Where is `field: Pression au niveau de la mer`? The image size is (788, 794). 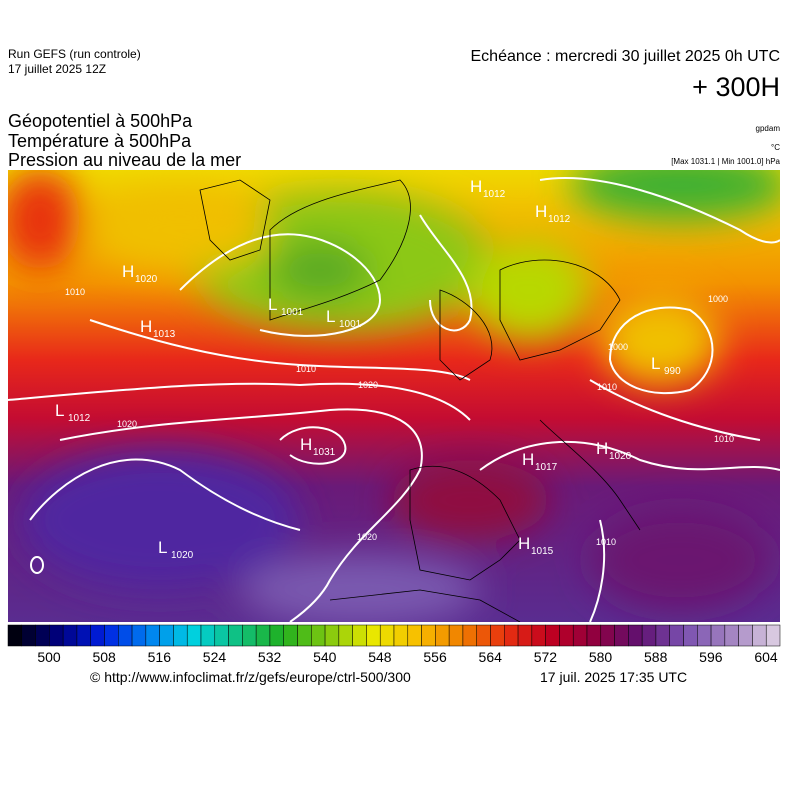 field: Pression au niveau de la mer is located at coordinates (124, 160).